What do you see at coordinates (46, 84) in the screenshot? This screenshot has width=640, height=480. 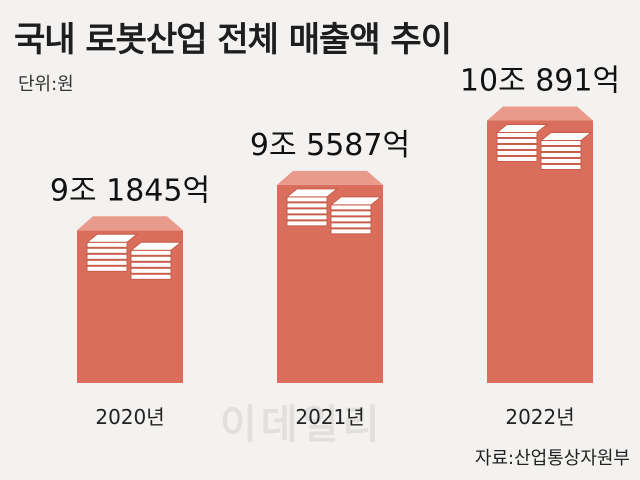 I see `unit-label: 단위:원` at bounding box center [46, 84].